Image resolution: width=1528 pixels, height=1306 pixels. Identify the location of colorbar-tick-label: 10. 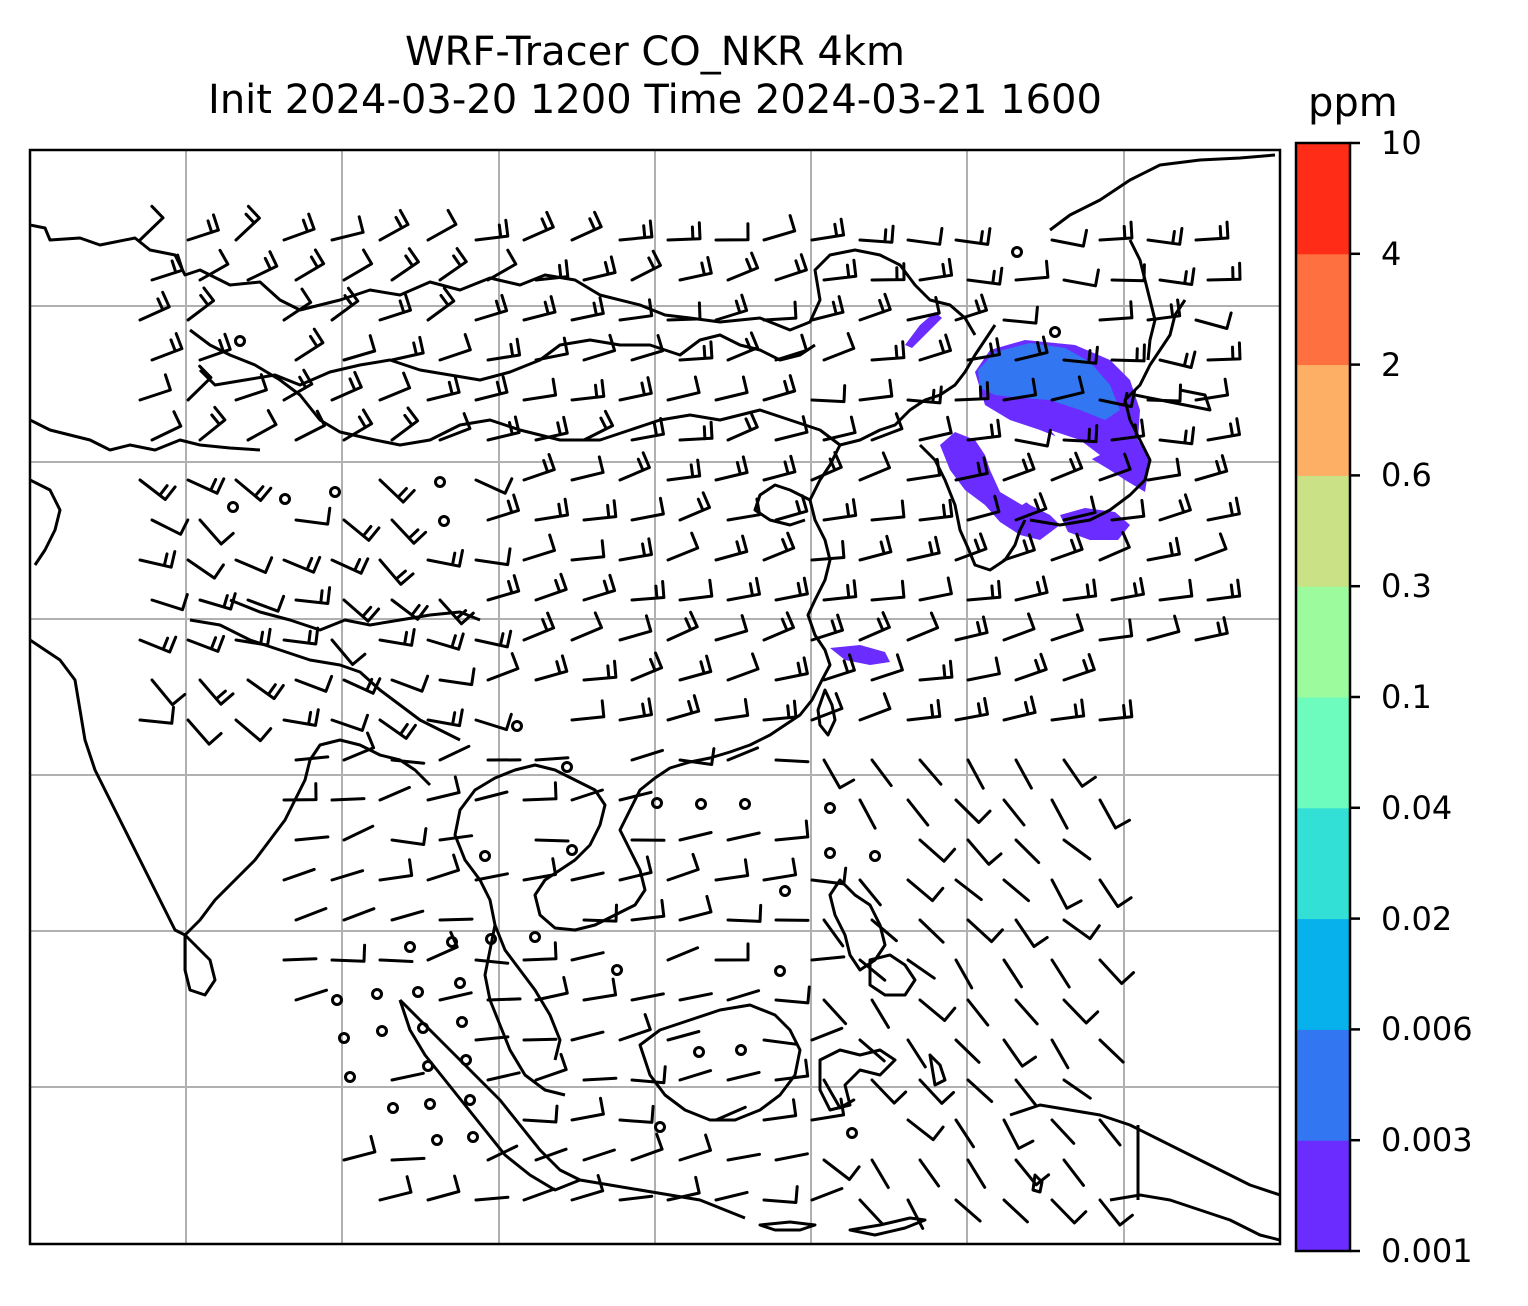
(1401, 143).